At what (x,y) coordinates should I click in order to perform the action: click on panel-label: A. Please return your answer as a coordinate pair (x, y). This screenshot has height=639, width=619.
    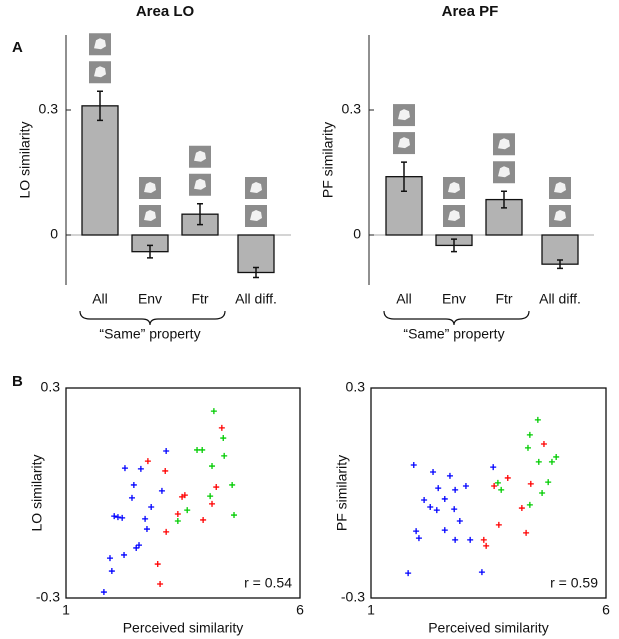
    Looking at the image, I should click on (17, 47).